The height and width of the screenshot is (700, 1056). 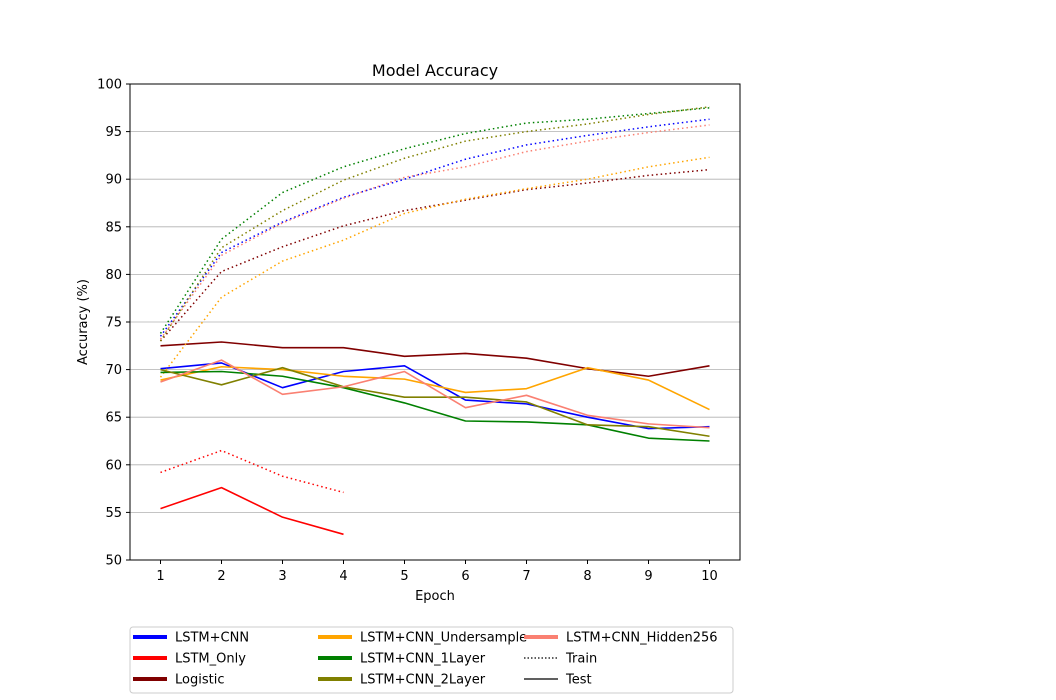 What do you see at coordinates (343, 576) in the screenshot?
I see `x-tick-label: 4` at bounding box center [343, 576].